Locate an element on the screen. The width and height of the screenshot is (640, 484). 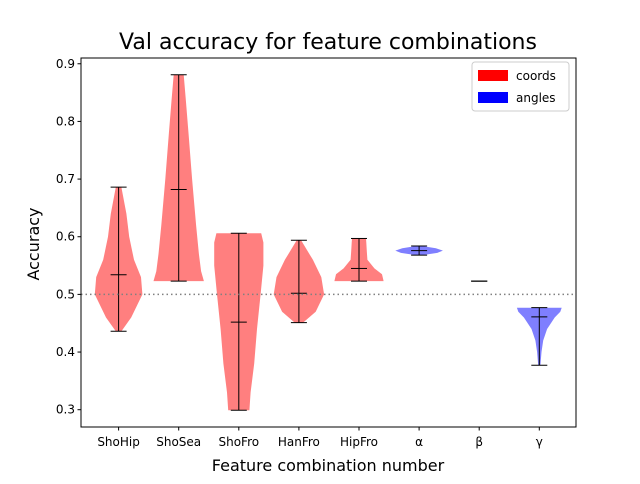
y-tick-label: 0.5 is located at coordinates (65, 294).